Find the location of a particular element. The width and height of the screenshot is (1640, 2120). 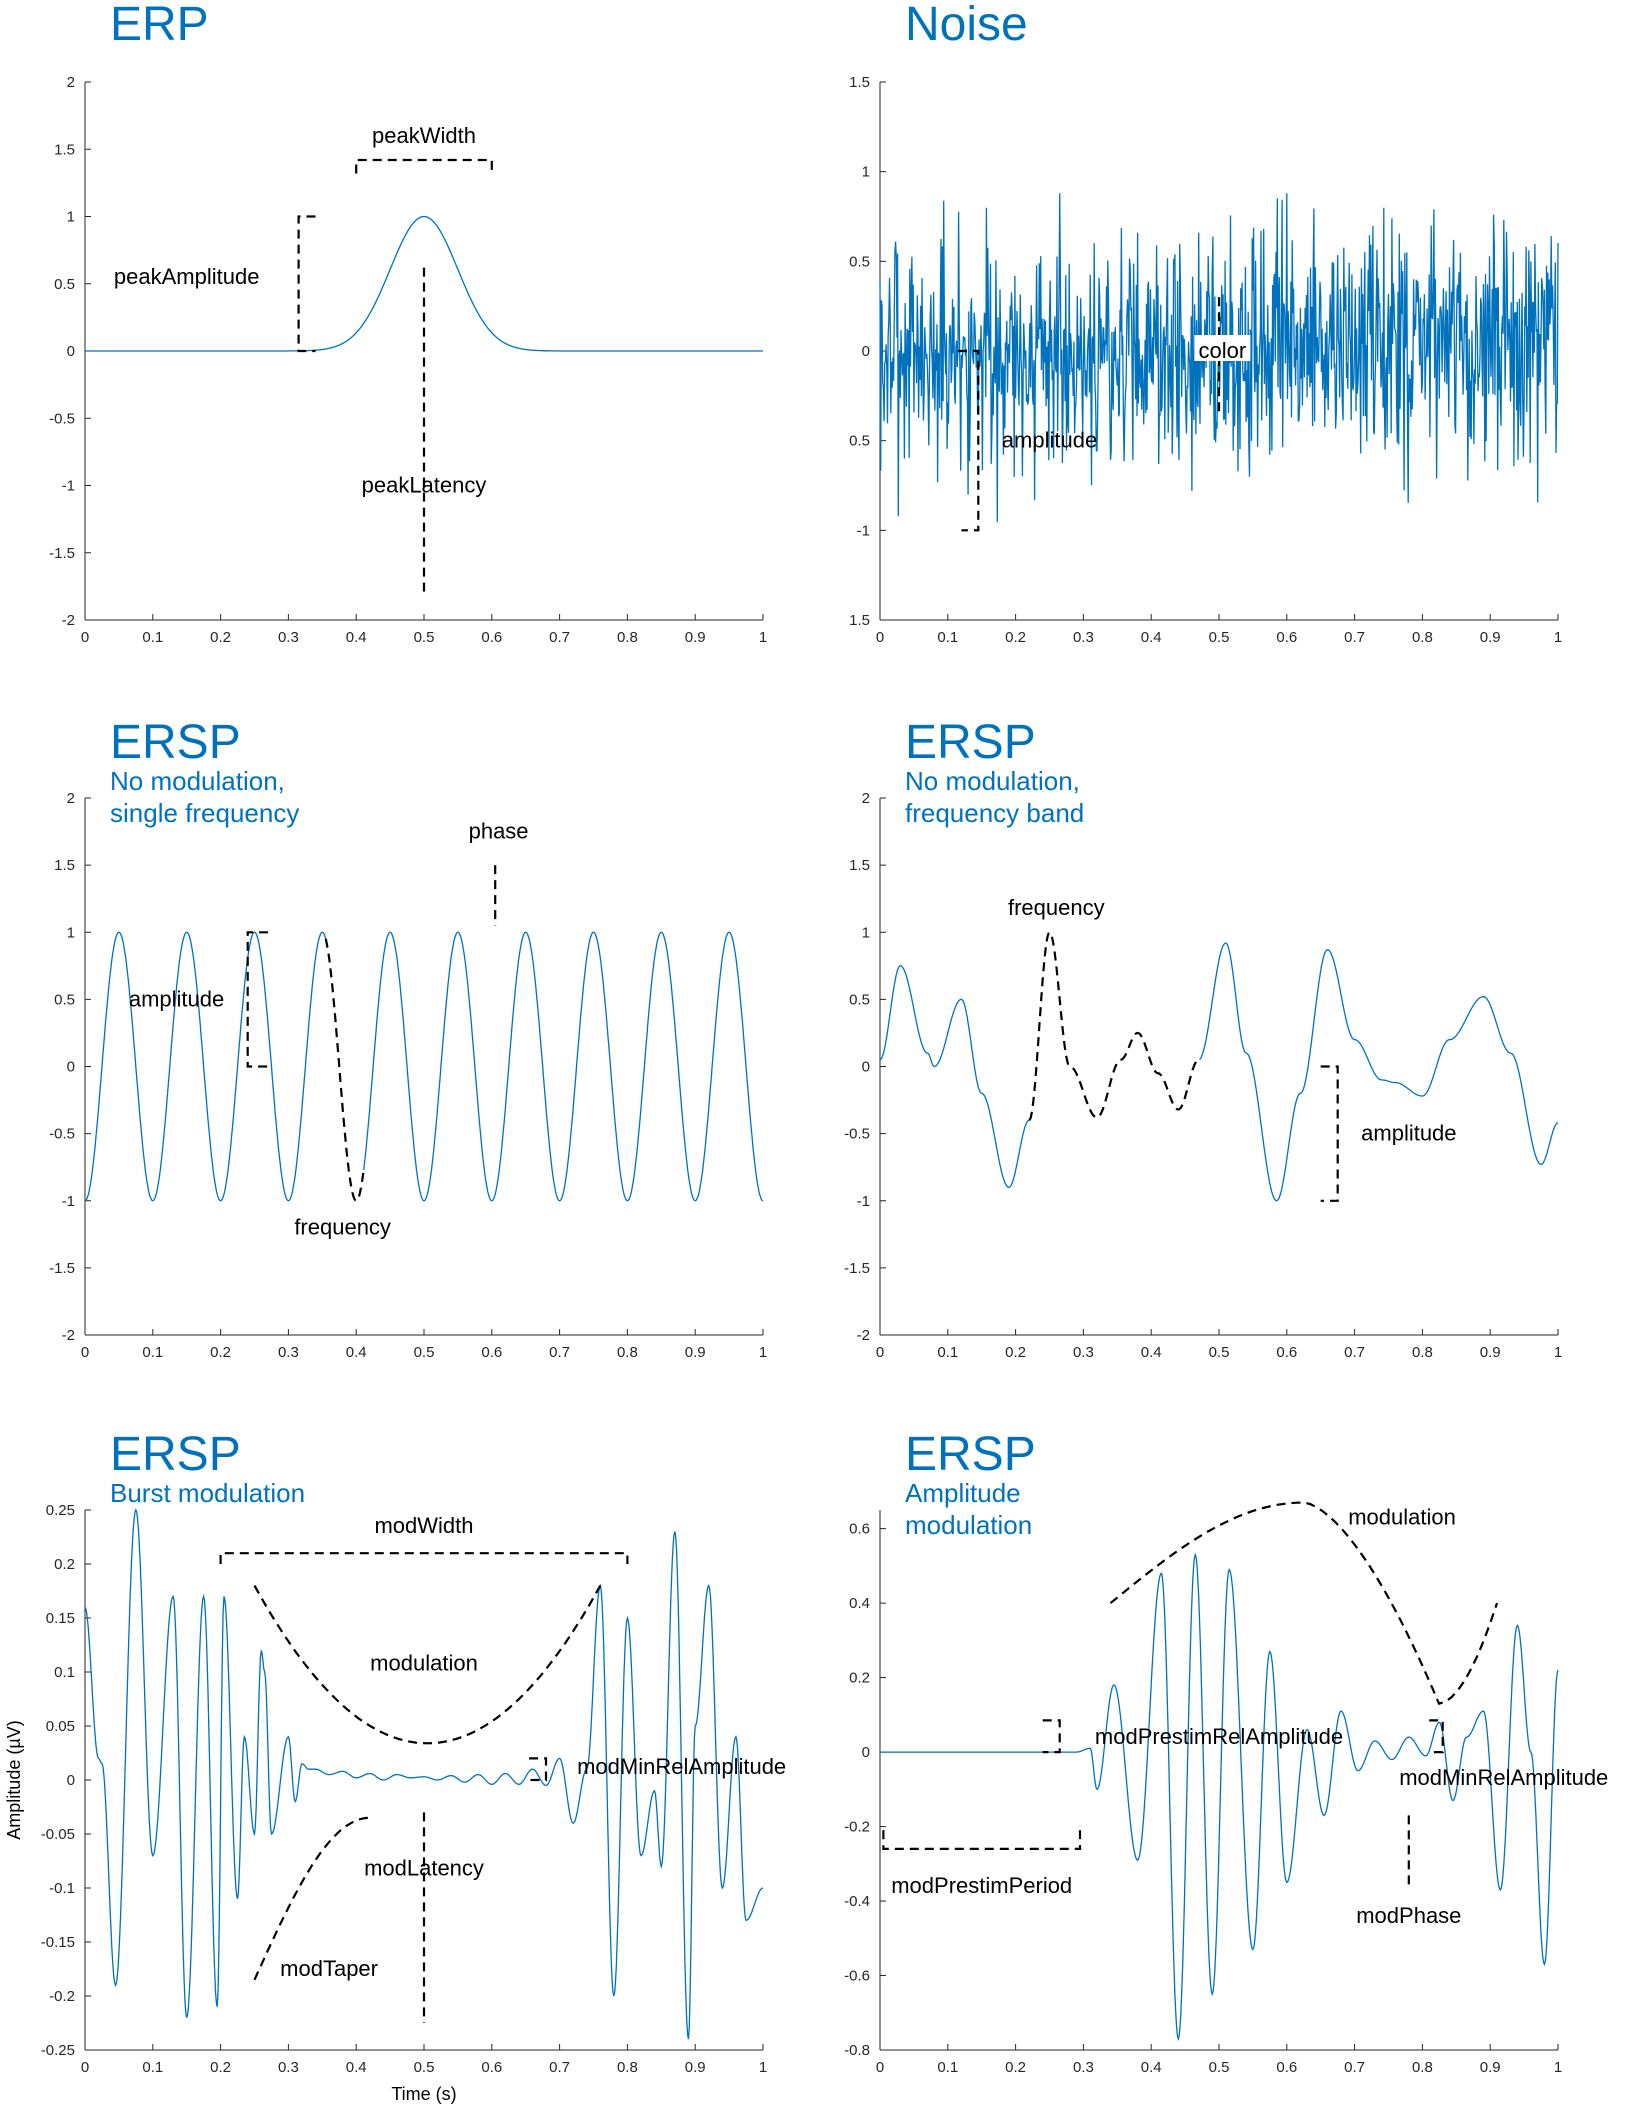

y-tick-label: -1.5 is located at coordinates (857, 1268).